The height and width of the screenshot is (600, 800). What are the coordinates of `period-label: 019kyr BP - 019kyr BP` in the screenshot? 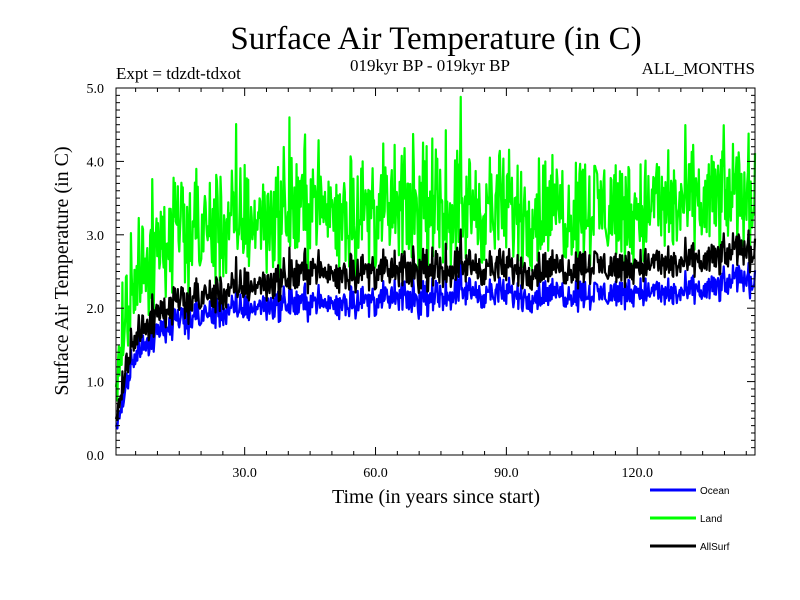 It's located at (430, 65).